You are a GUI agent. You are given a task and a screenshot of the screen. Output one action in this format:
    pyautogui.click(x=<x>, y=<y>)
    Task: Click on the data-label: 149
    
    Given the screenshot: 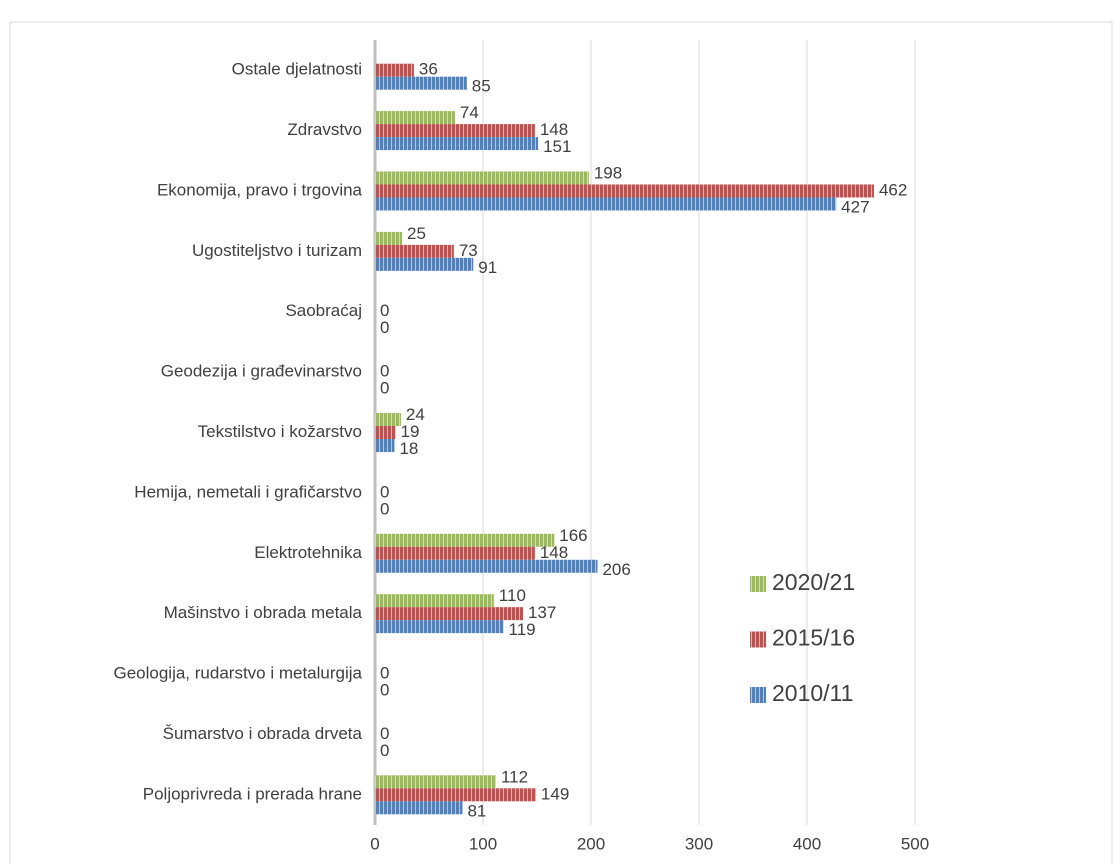 What is the action you would take?
    pyautogui.click(x=555, y=793)
    